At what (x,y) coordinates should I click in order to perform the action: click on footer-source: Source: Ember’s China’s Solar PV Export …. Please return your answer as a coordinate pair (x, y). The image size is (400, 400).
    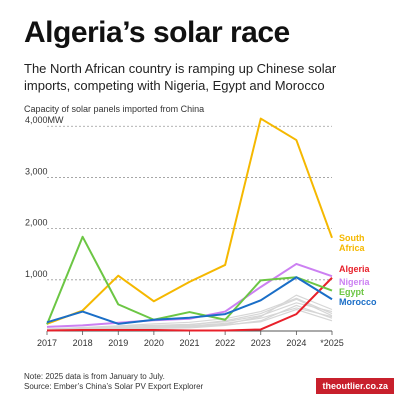
    Looking at the image, I should click on (114, 386).